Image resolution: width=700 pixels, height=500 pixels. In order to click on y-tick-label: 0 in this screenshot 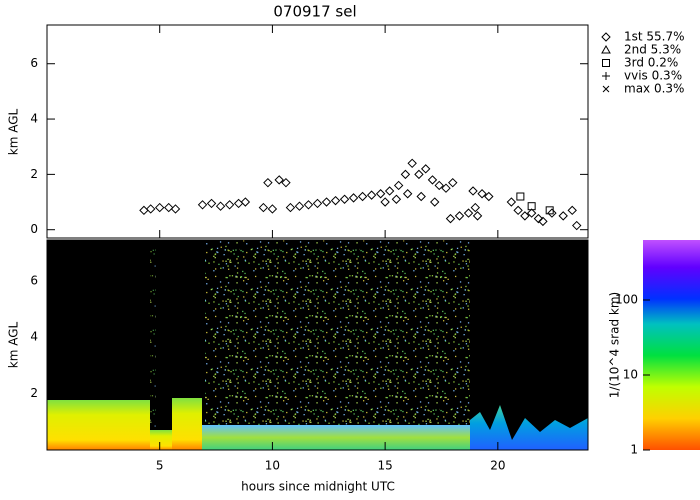, I will do `click(34, 229)`.